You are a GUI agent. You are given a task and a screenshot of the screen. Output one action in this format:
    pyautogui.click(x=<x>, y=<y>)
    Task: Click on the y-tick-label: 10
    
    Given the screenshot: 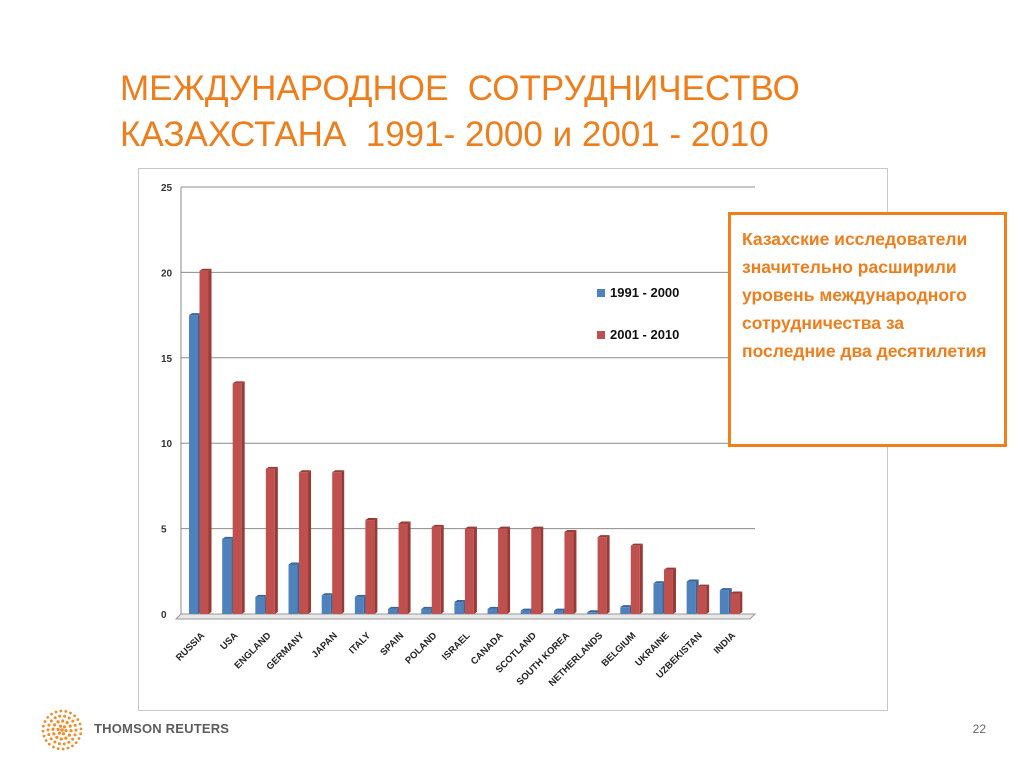 What is the action you would take?
    pyautogui.click(x=167, y=444)
    